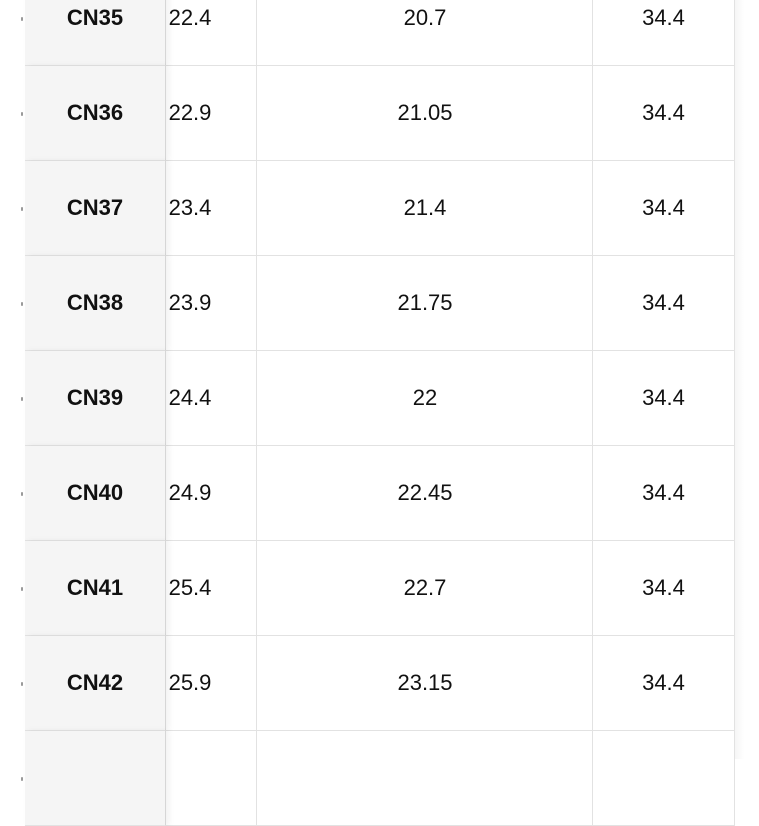 Image resolution: width=759 pixels, height=826 pixels. What do you see at coordinates (424, 303) in the screenshot?
I see `value-cell: 21.75` at bounding box center [424, 303].